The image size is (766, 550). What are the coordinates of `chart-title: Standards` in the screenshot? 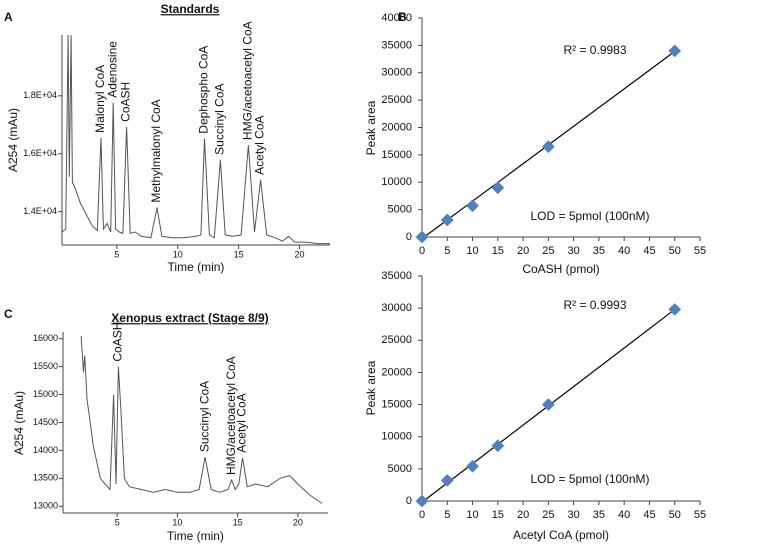 It's located at (190, 9).